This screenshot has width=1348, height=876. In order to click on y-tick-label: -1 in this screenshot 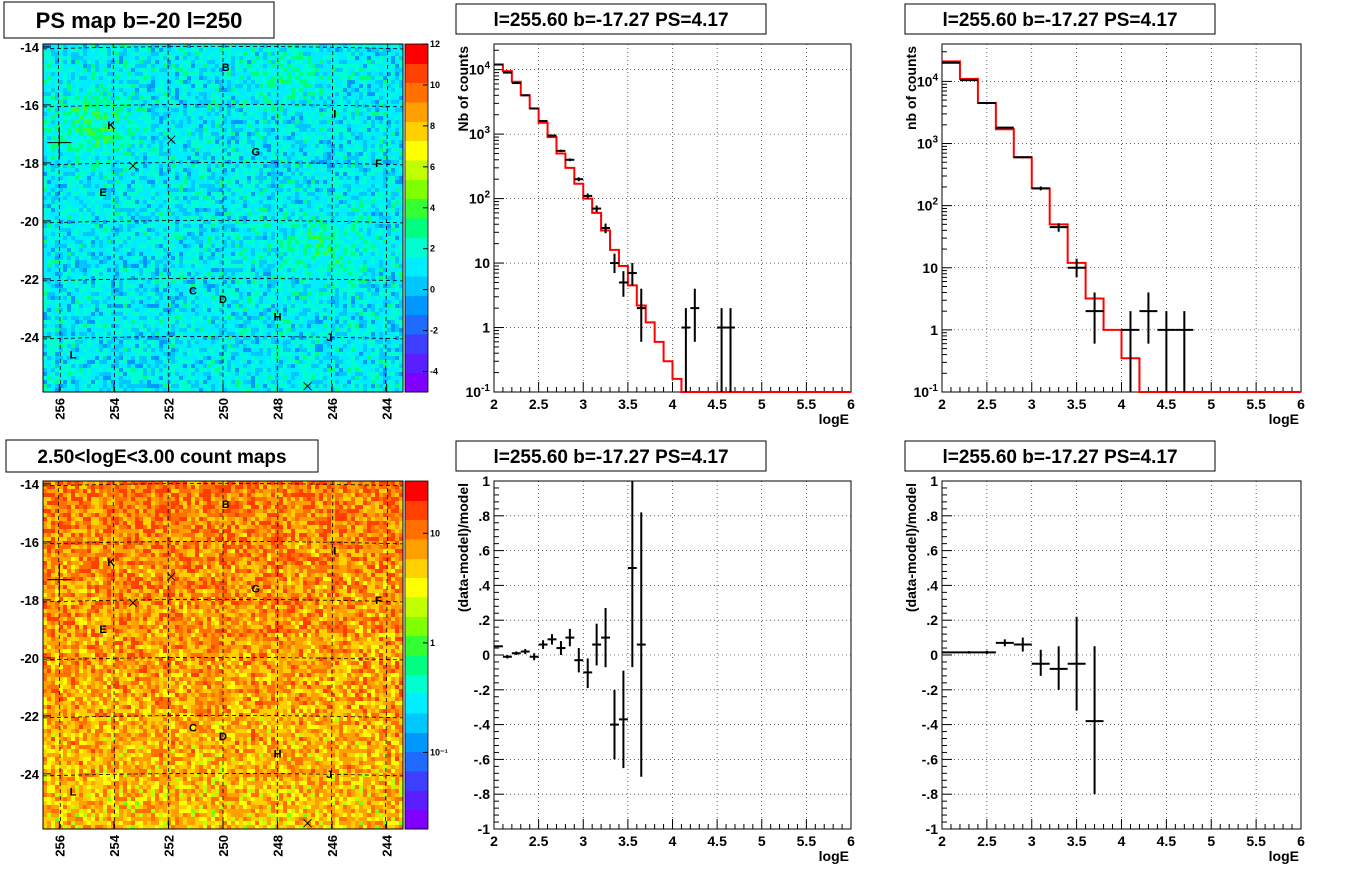, I will do `click(484, 829)`.